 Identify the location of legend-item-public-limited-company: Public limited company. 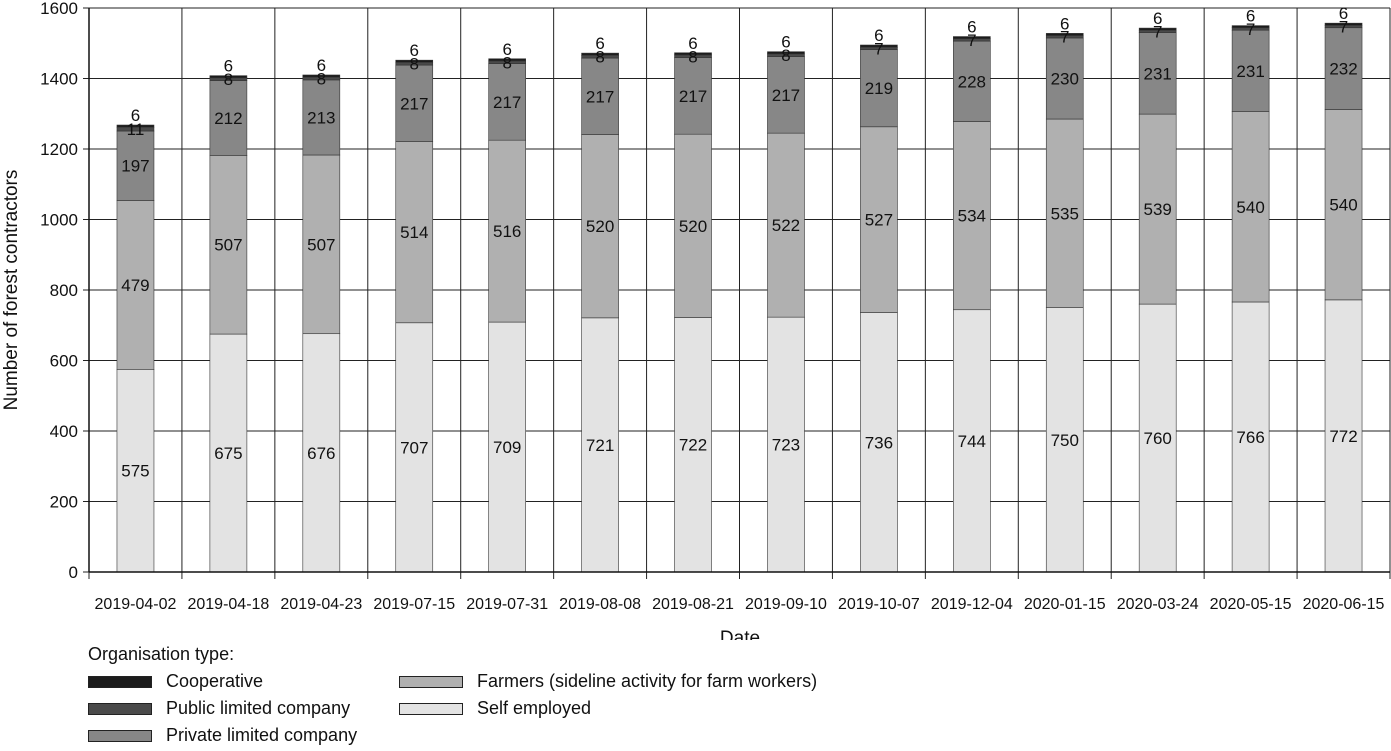
(219, 708).